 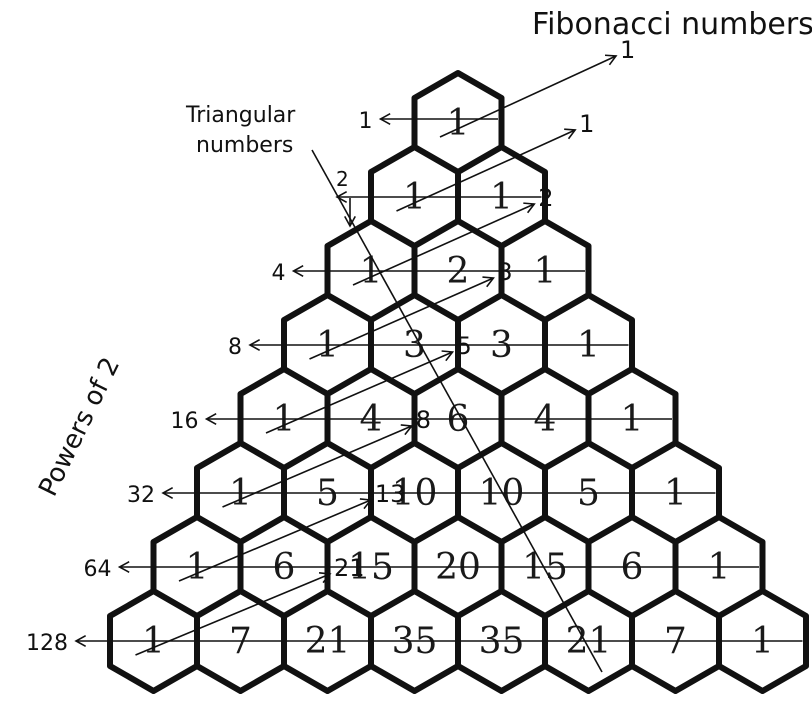 I want to click on row-sum-label: 128, so click(x=47, y=643).